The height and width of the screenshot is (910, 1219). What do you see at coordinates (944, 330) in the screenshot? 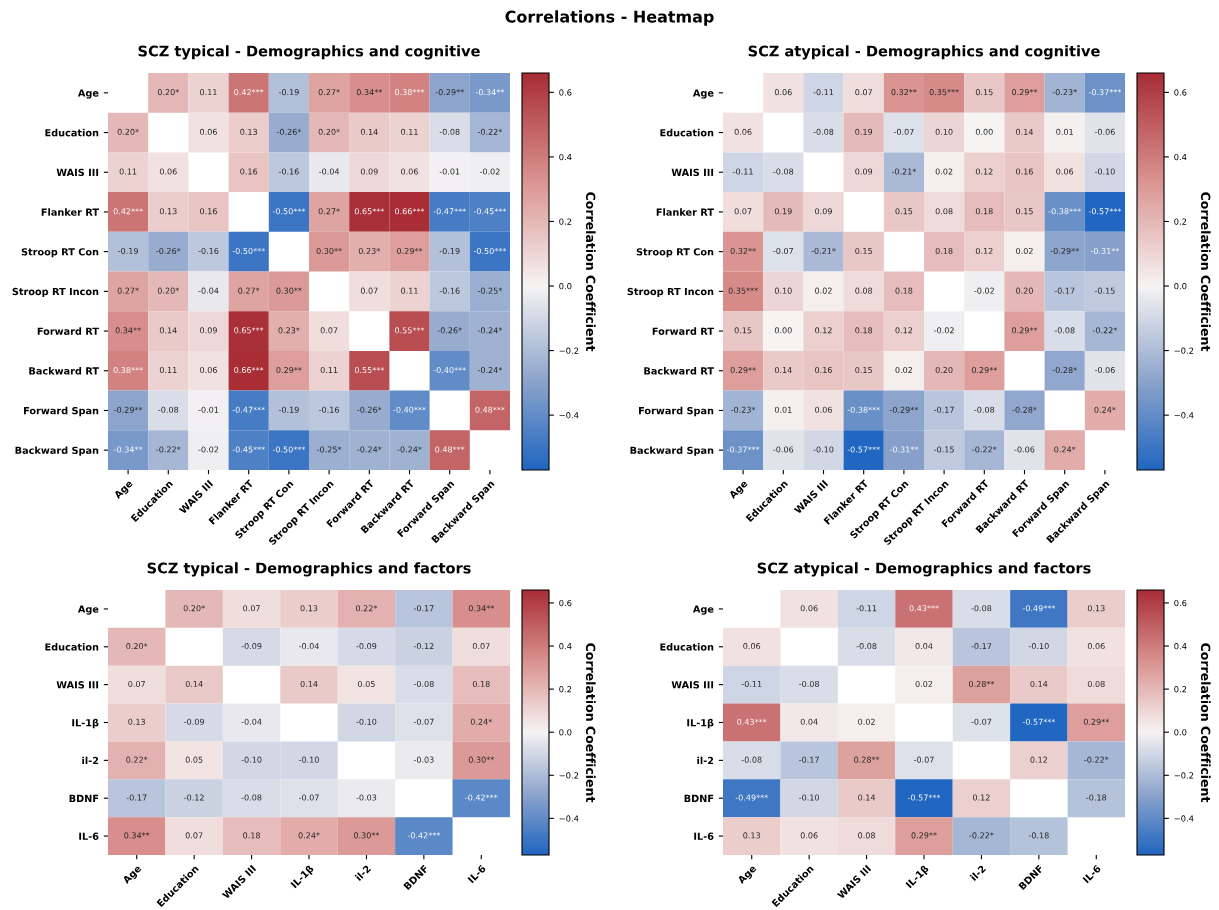
I see `data-label: -0.02` at bounding box center [944, 330].